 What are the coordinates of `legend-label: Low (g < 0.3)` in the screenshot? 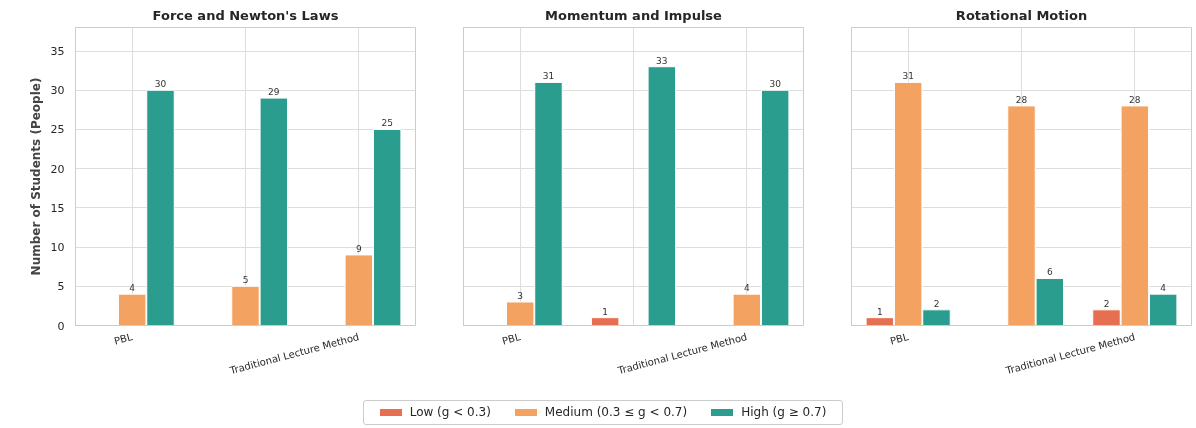 It's located at (449, 412).